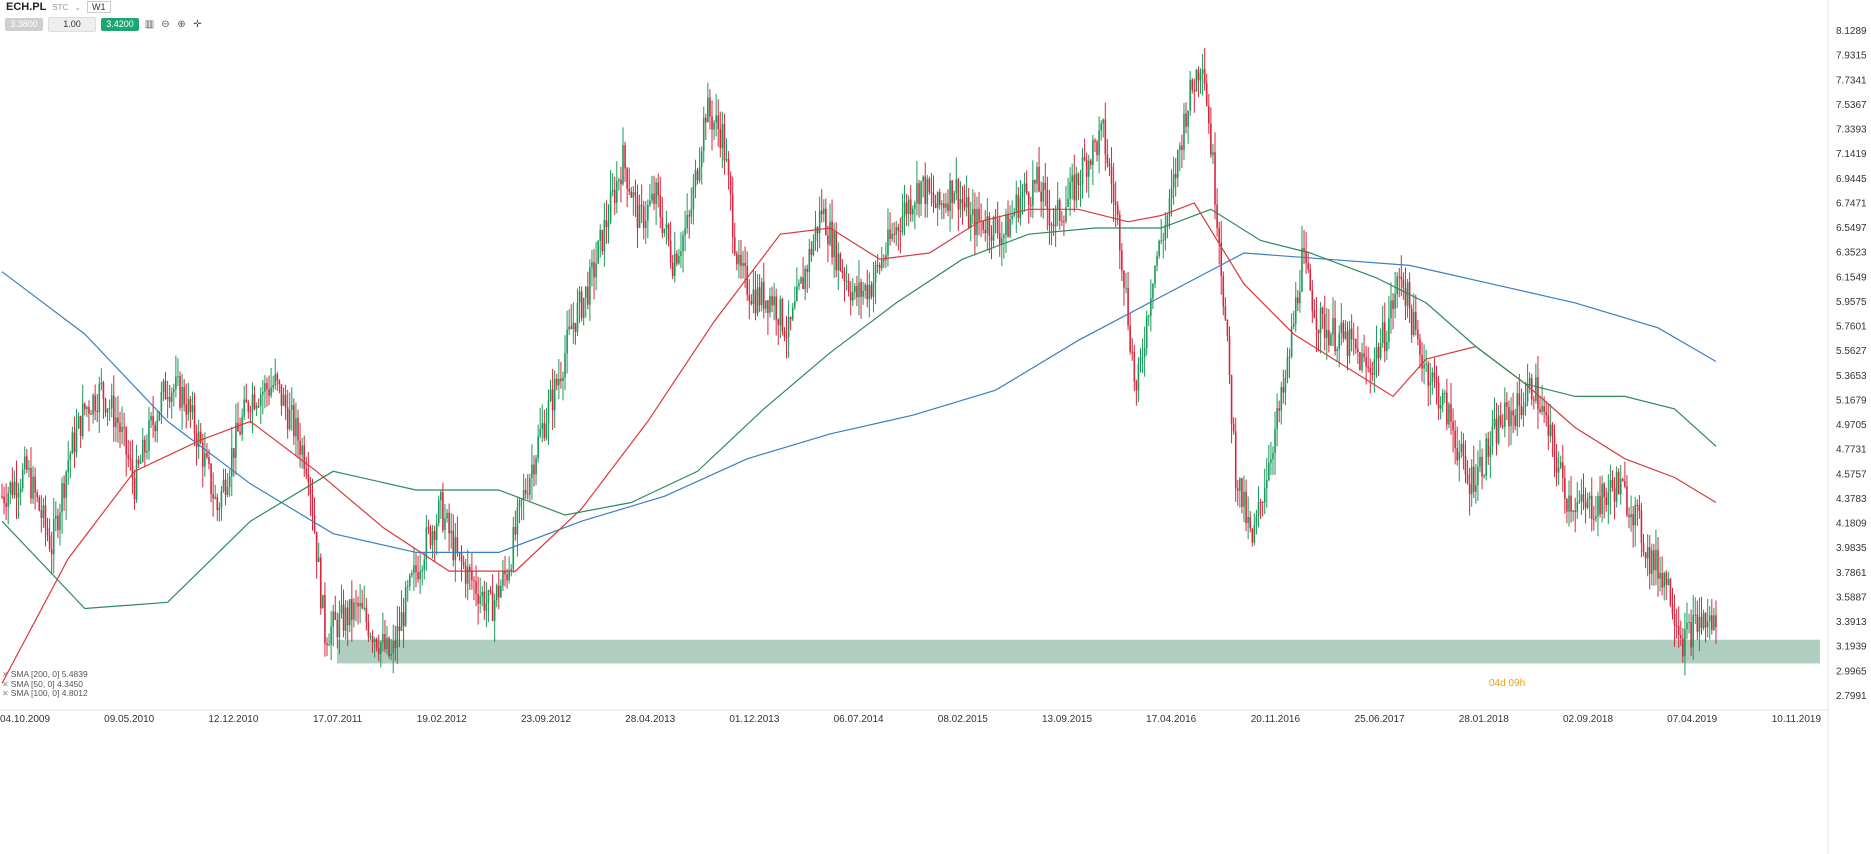  Describe the element at coordinates (26, 7) in the screenshot. I see `symbol-label: ECH.PL` at that location.